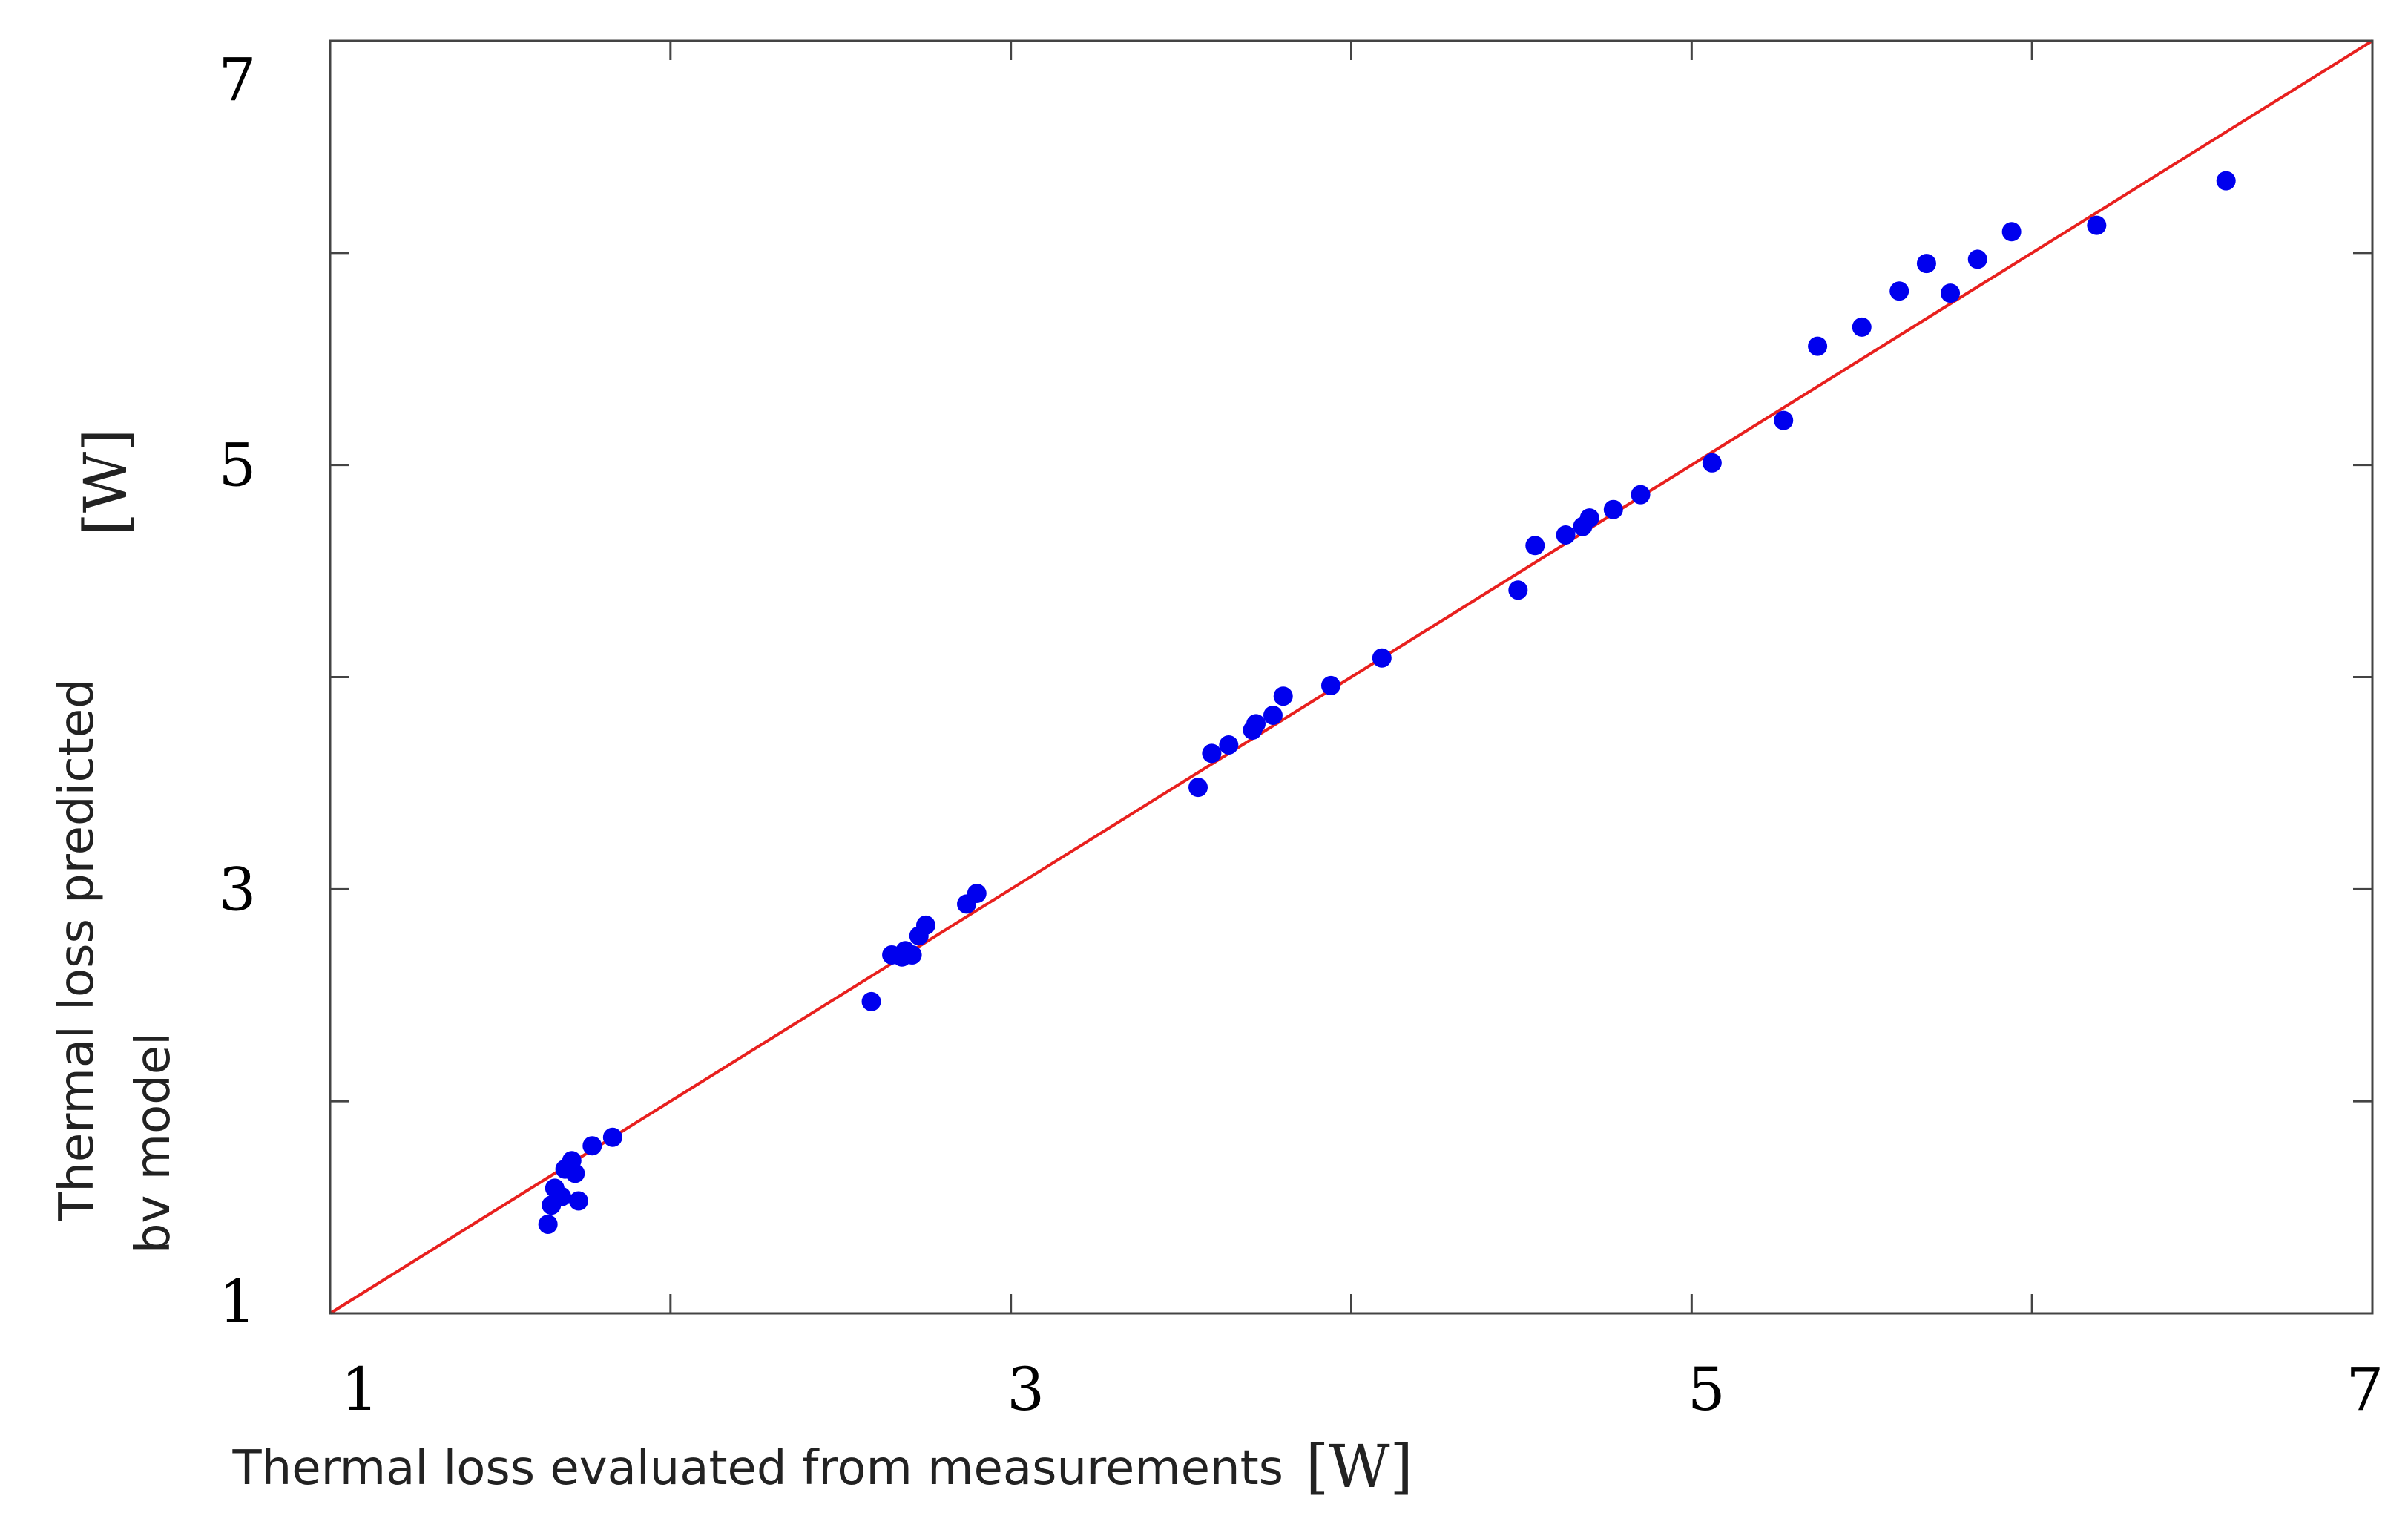  I want to click on y-tick-label: 7, so click(238, 80).